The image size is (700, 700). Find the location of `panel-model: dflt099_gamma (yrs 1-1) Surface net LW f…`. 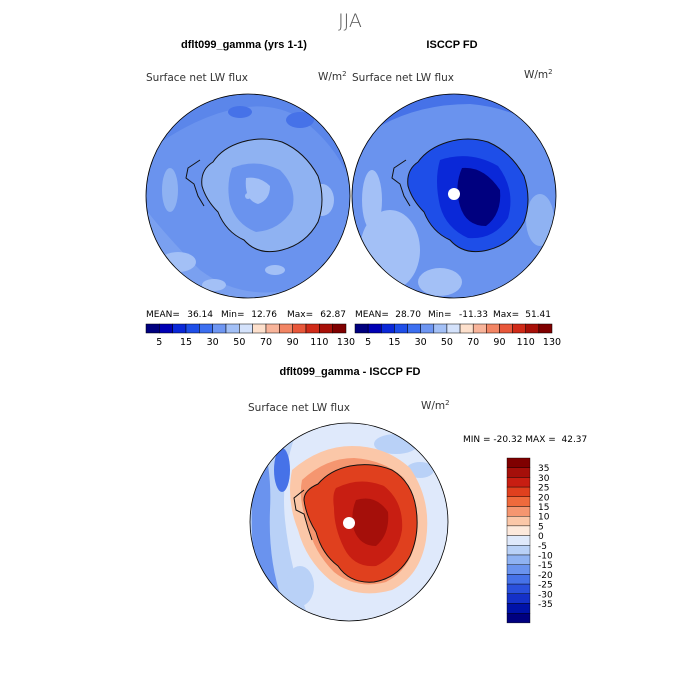

panel-model: dflt099_gamma (yrs 1-1) Surface net LW f… is located at coordinates (250, 193).